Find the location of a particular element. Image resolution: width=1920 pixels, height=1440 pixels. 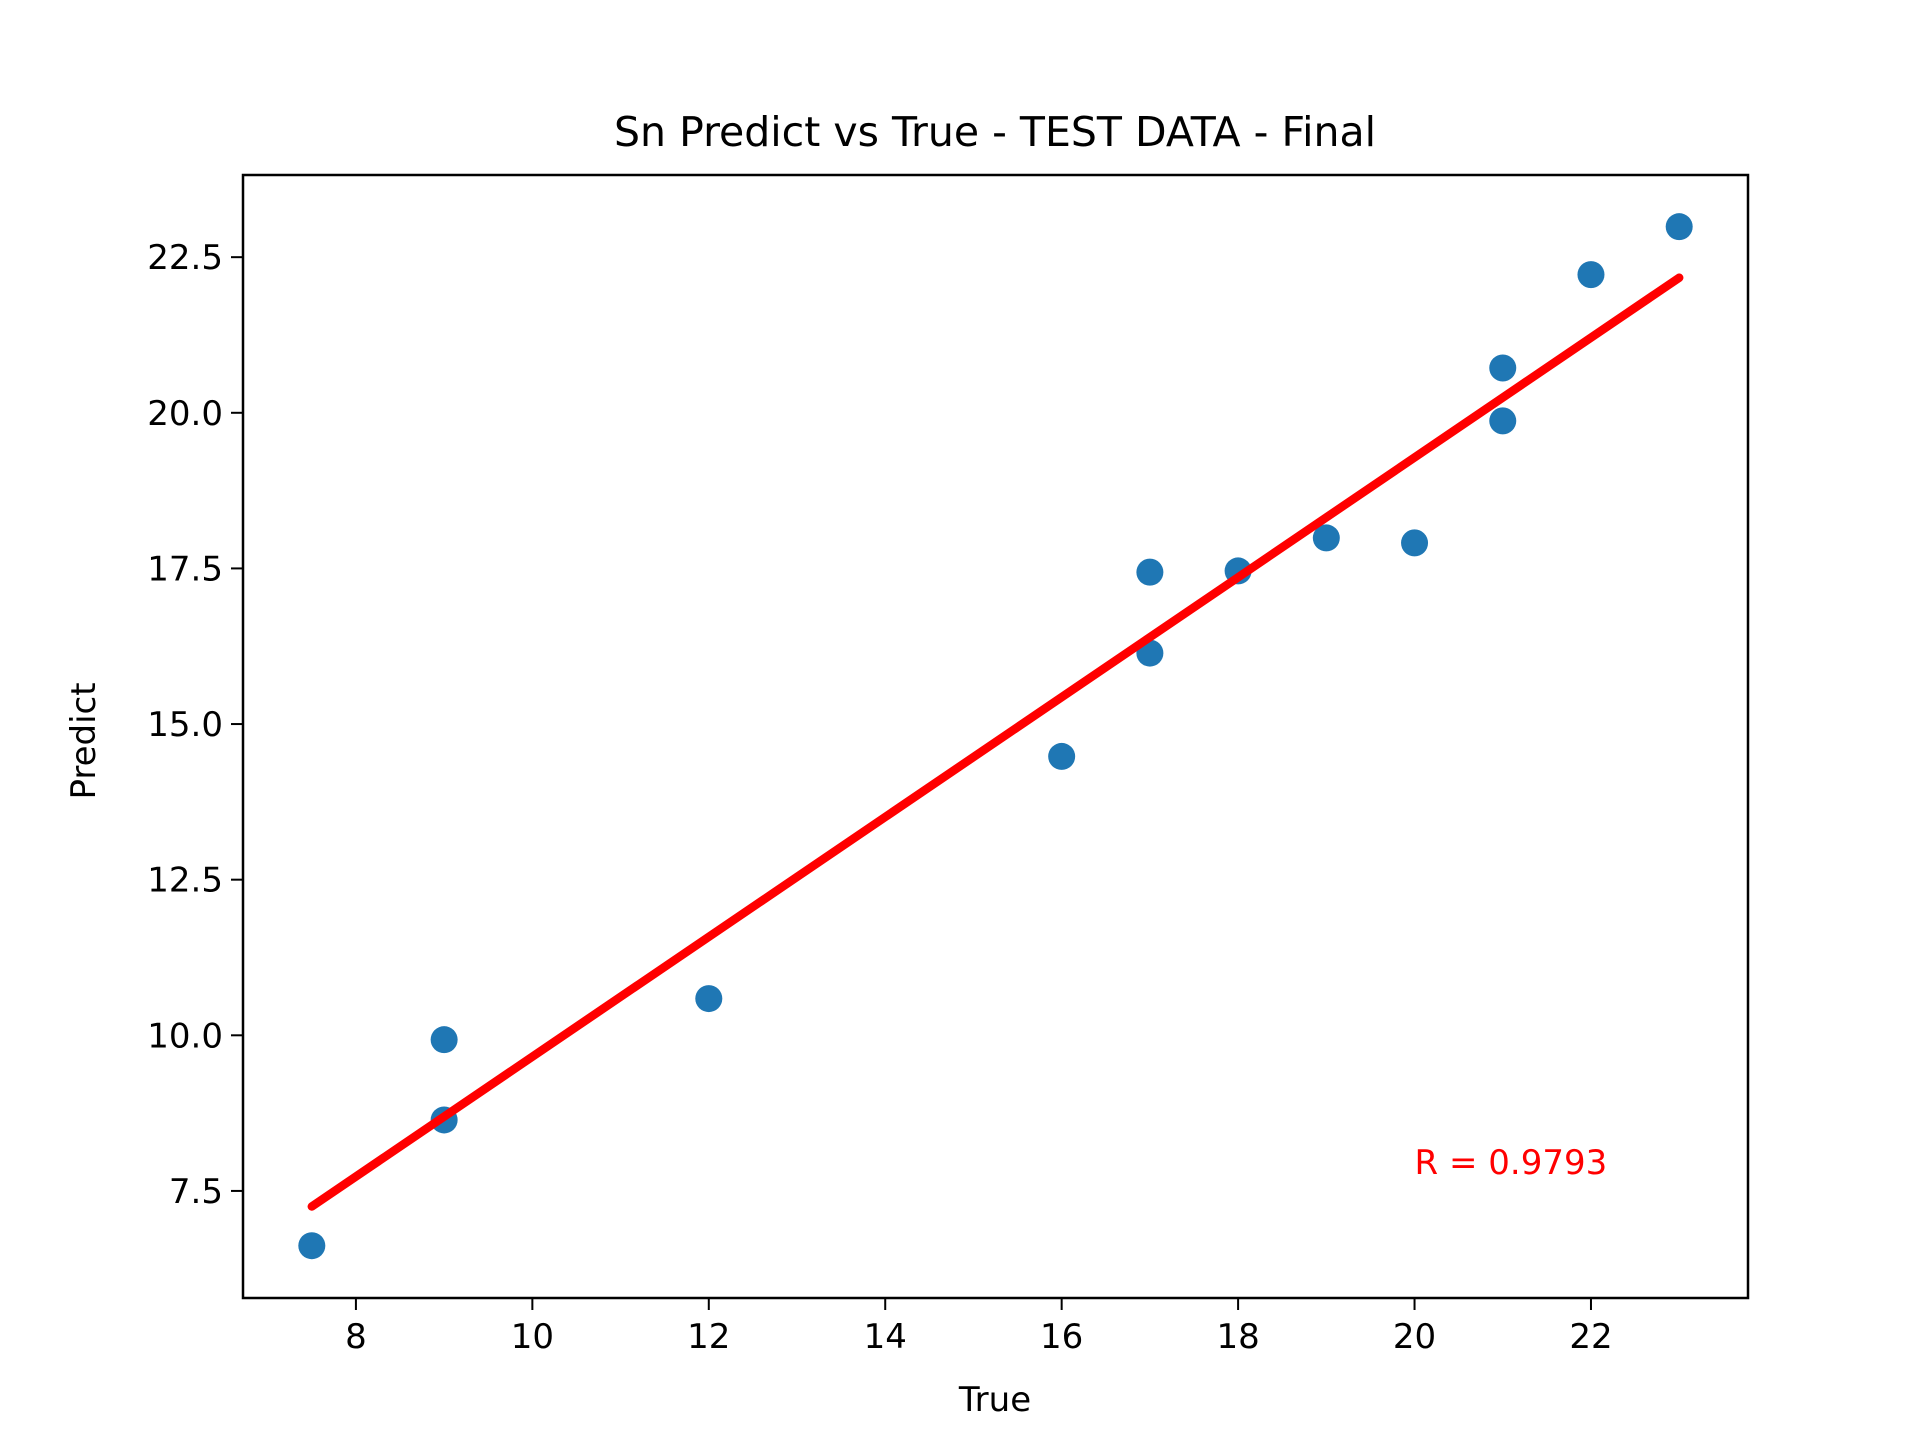

x-axis-label: True is located at coordinates (994, 1400).